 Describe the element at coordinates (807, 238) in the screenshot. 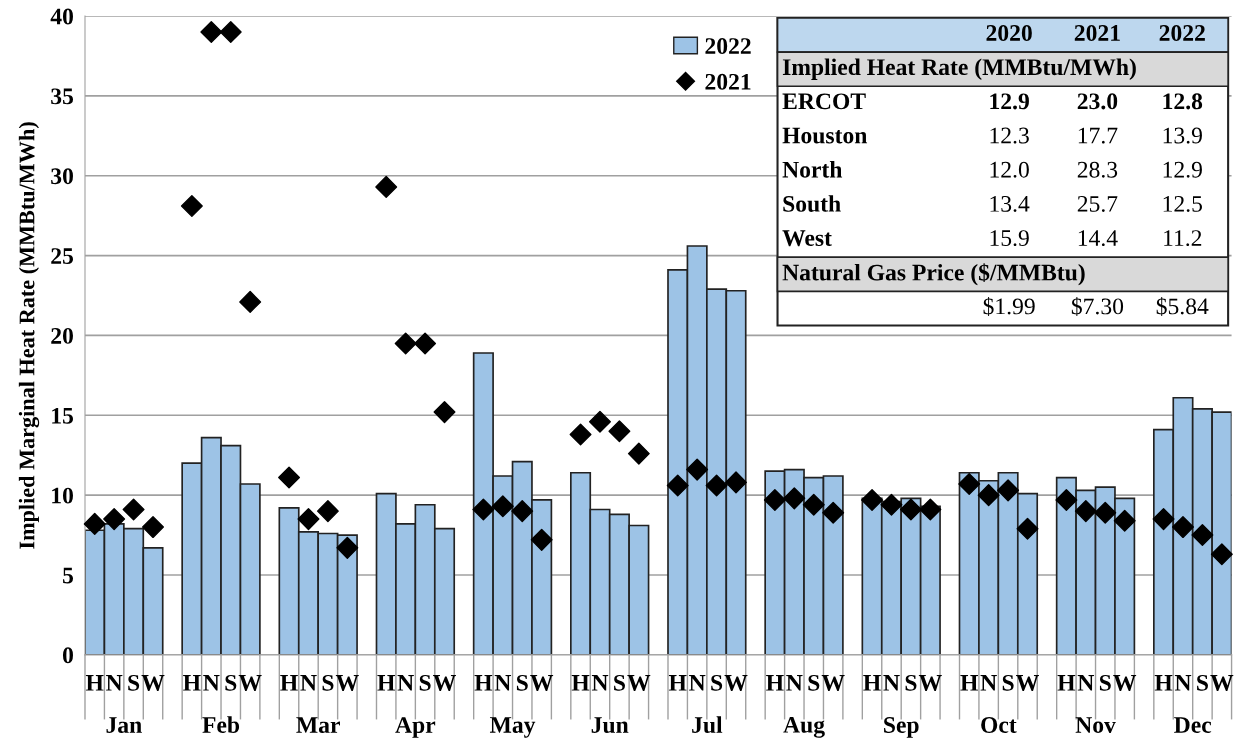

I see `annotation: West` at that location.